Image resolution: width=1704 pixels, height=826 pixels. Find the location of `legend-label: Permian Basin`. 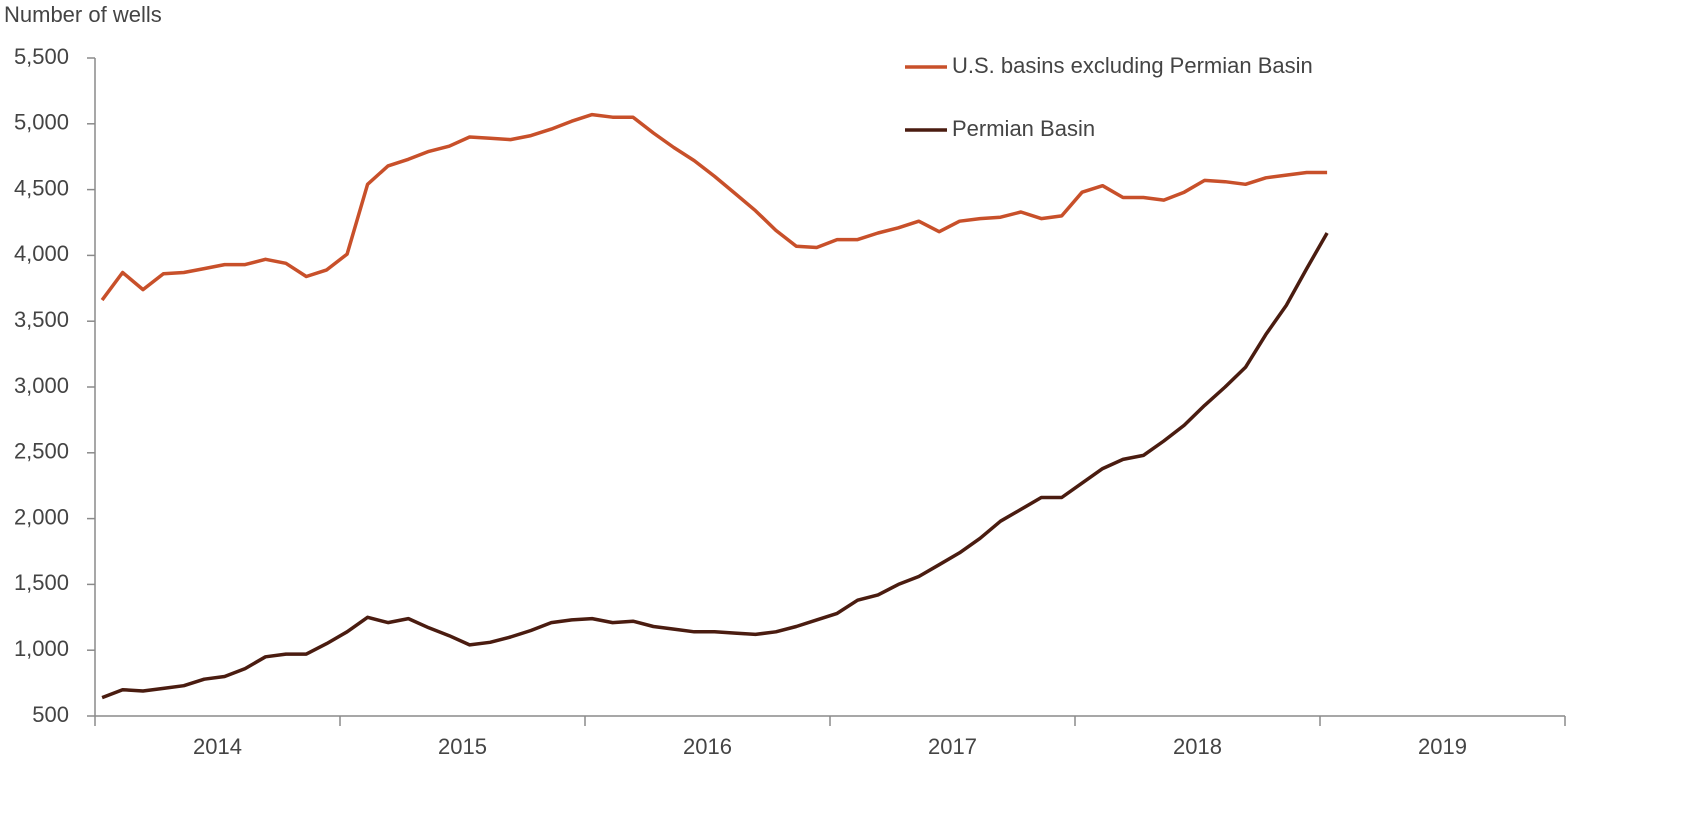

legend-label: Permian Basin is located at coordinates (1023, 128).